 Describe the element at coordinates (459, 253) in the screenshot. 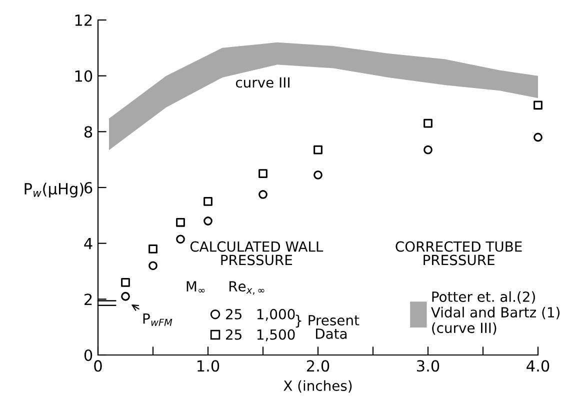

I see `annotation: CORRECTED TUBE PRESSURE` at that location.